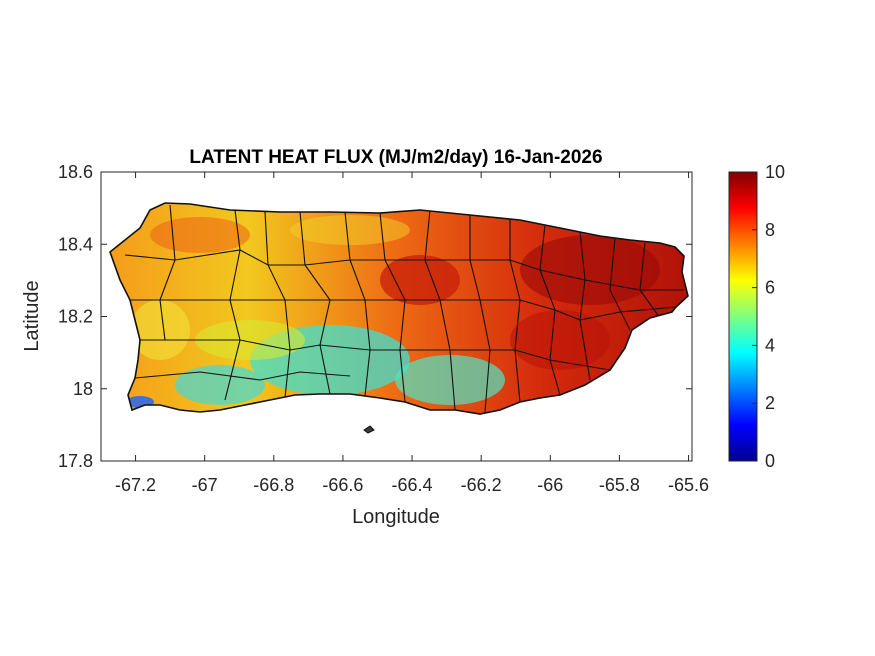  Describe the element at coordinates (688, 485) in the screenshot. I see `x-tick-label: -65.6` at that location.